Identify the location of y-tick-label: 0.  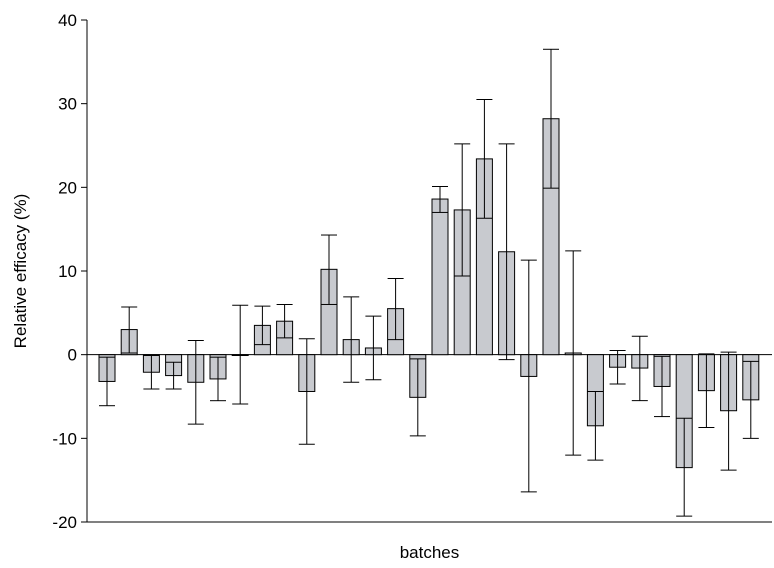
(72, 355).